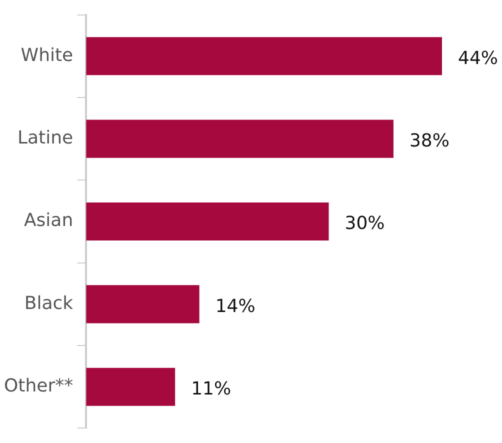  Describe the element at coordinates (46, 137) in the screenshot. I see `y-tick-label: Latine` at that location.